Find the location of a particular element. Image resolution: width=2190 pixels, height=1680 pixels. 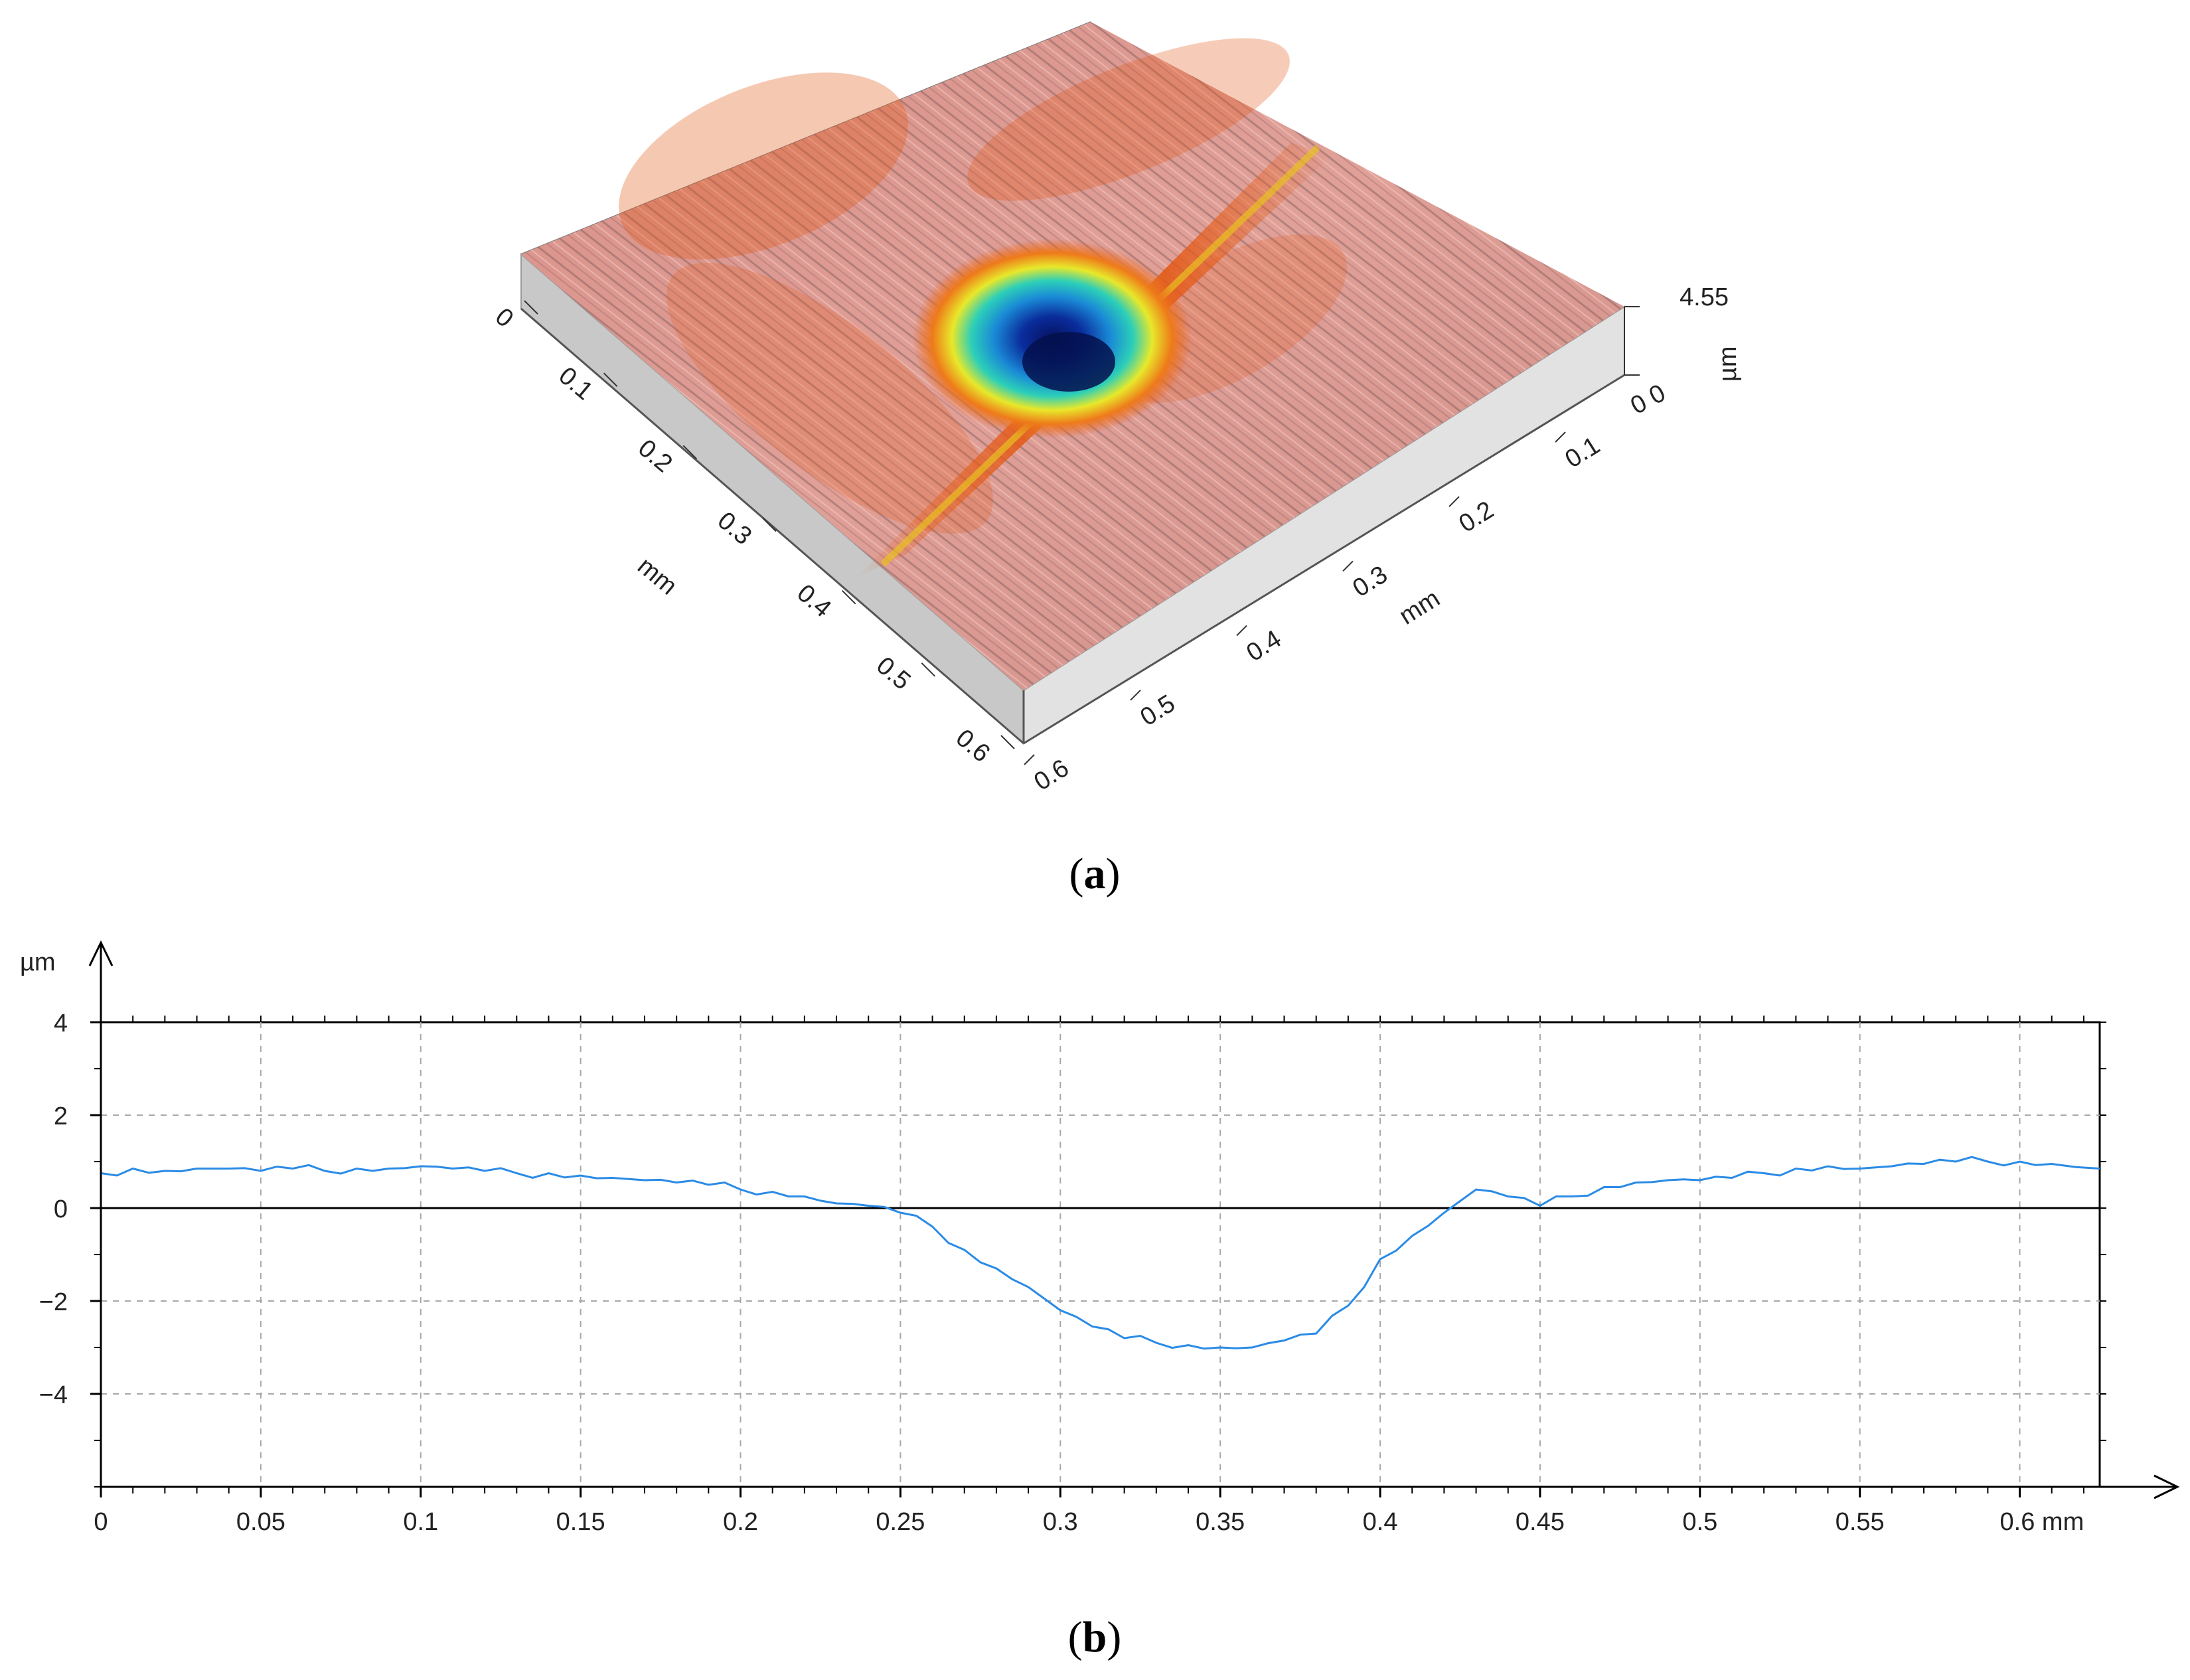

surface-z-axis-label: µm is located at coordinates (1728, 364).